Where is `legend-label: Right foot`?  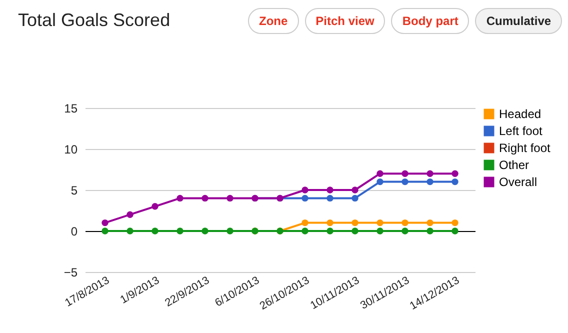 legend-label: Right foot is located at coordinates (525, 148).